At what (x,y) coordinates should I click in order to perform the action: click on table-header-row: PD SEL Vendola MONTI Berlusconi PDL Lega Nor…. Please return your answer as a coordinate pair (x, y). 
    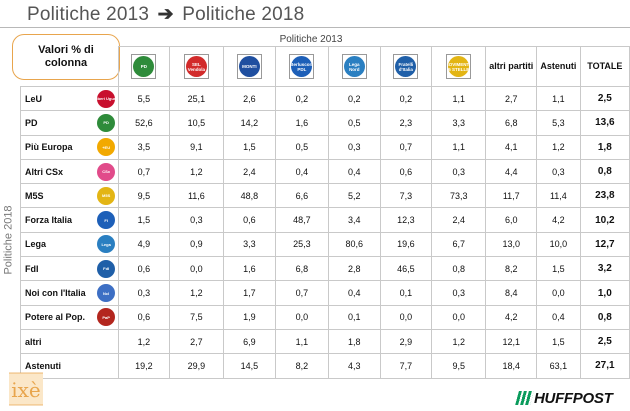
    Looking at the image, I should click on (325, 66).